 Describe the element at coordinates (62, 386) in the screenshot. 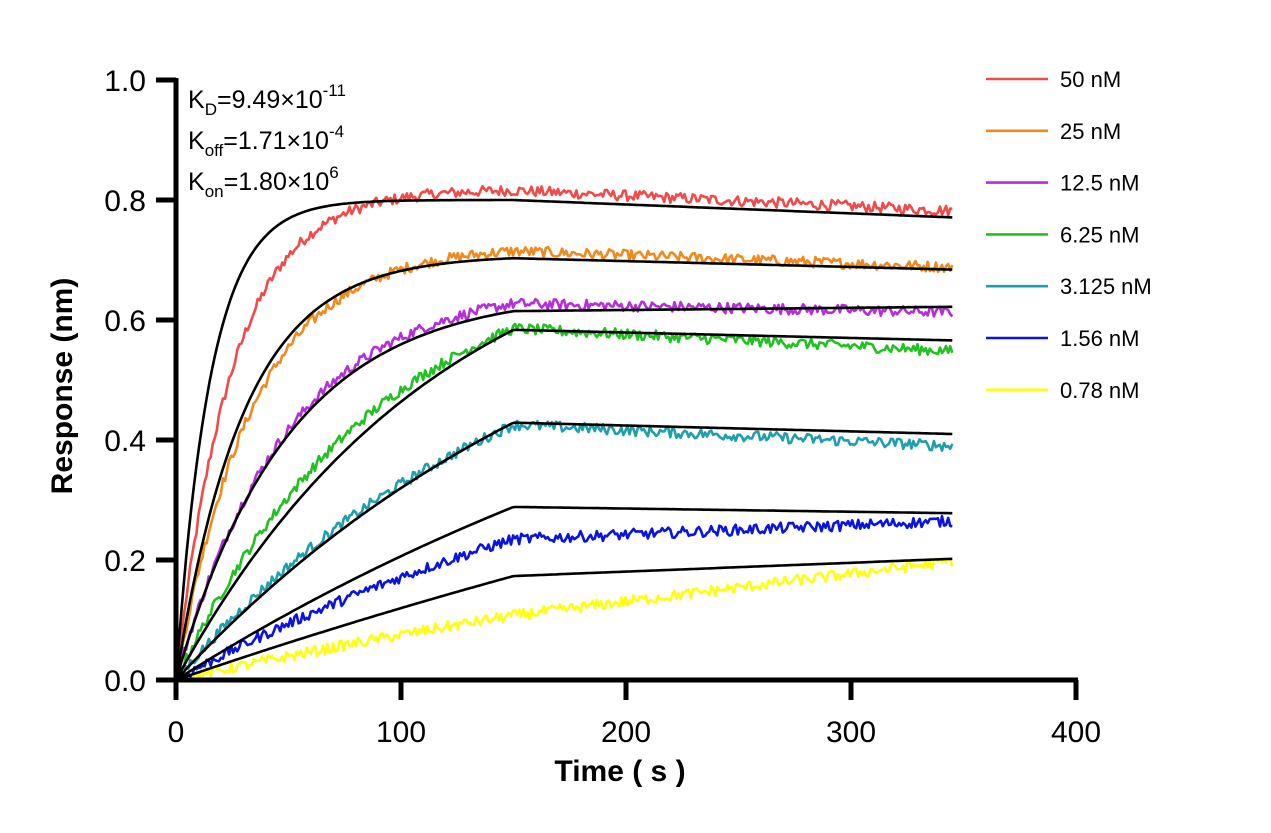

I see `y-axis-title: Response (nm)` at that location.